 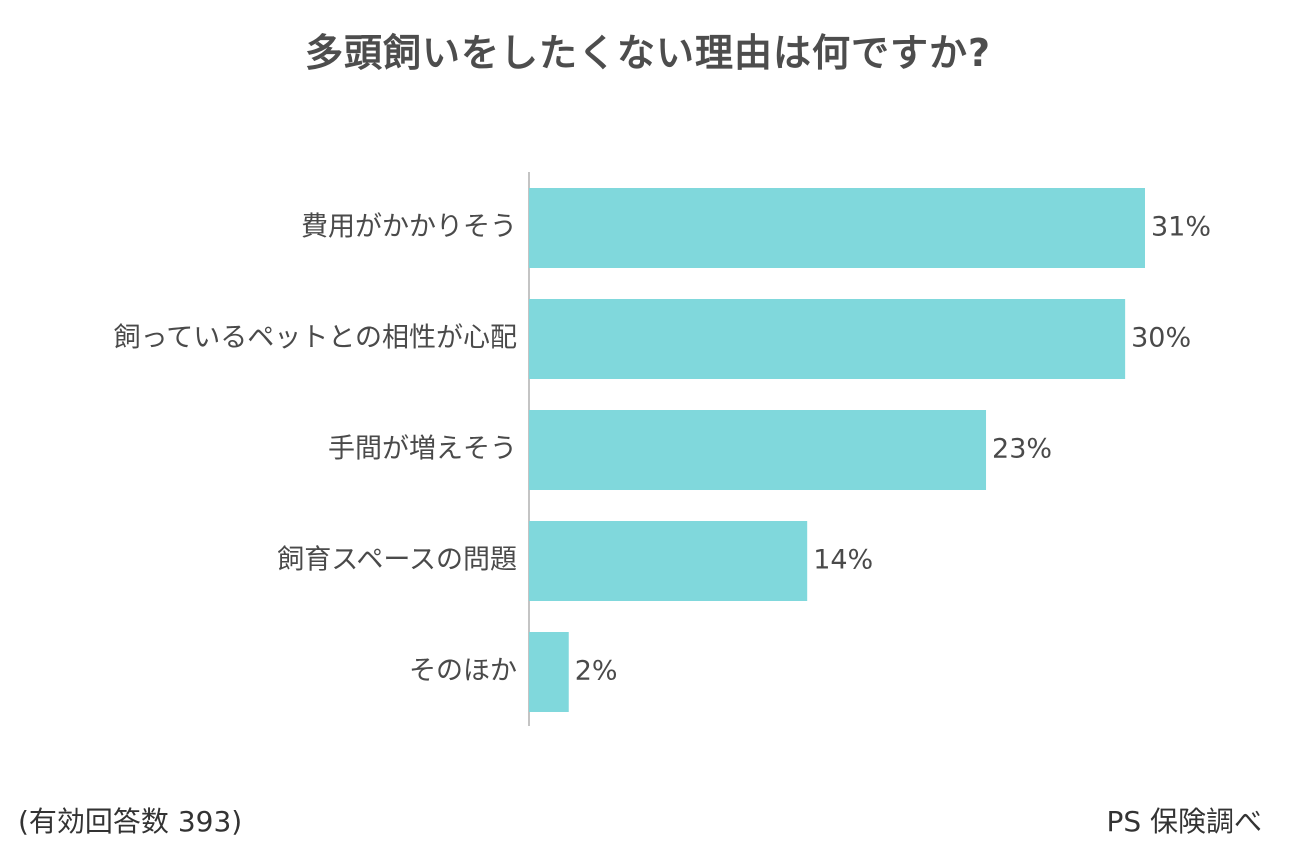 I want to click on response-count-note: (有効回答数 393), so click(x=130, y=821).